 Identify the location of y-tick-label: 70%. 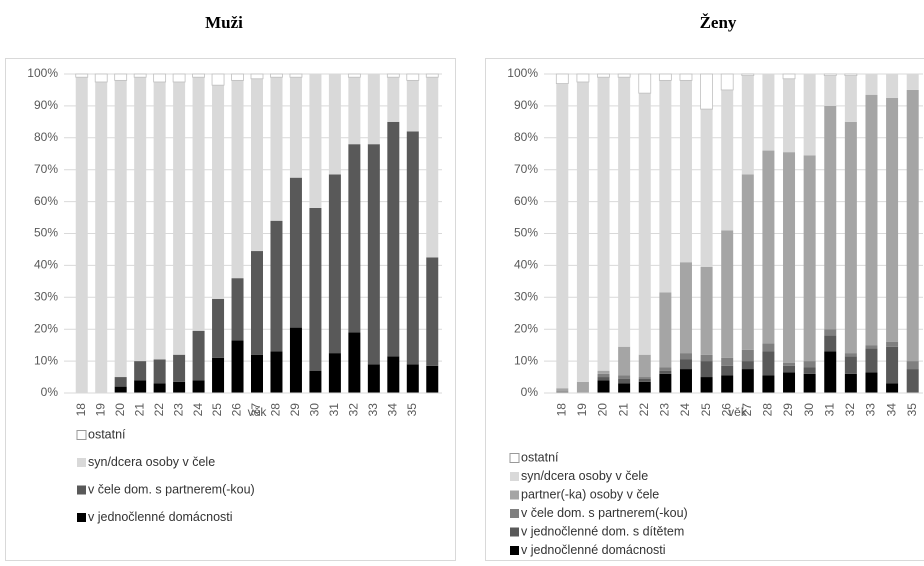
(46, 169).